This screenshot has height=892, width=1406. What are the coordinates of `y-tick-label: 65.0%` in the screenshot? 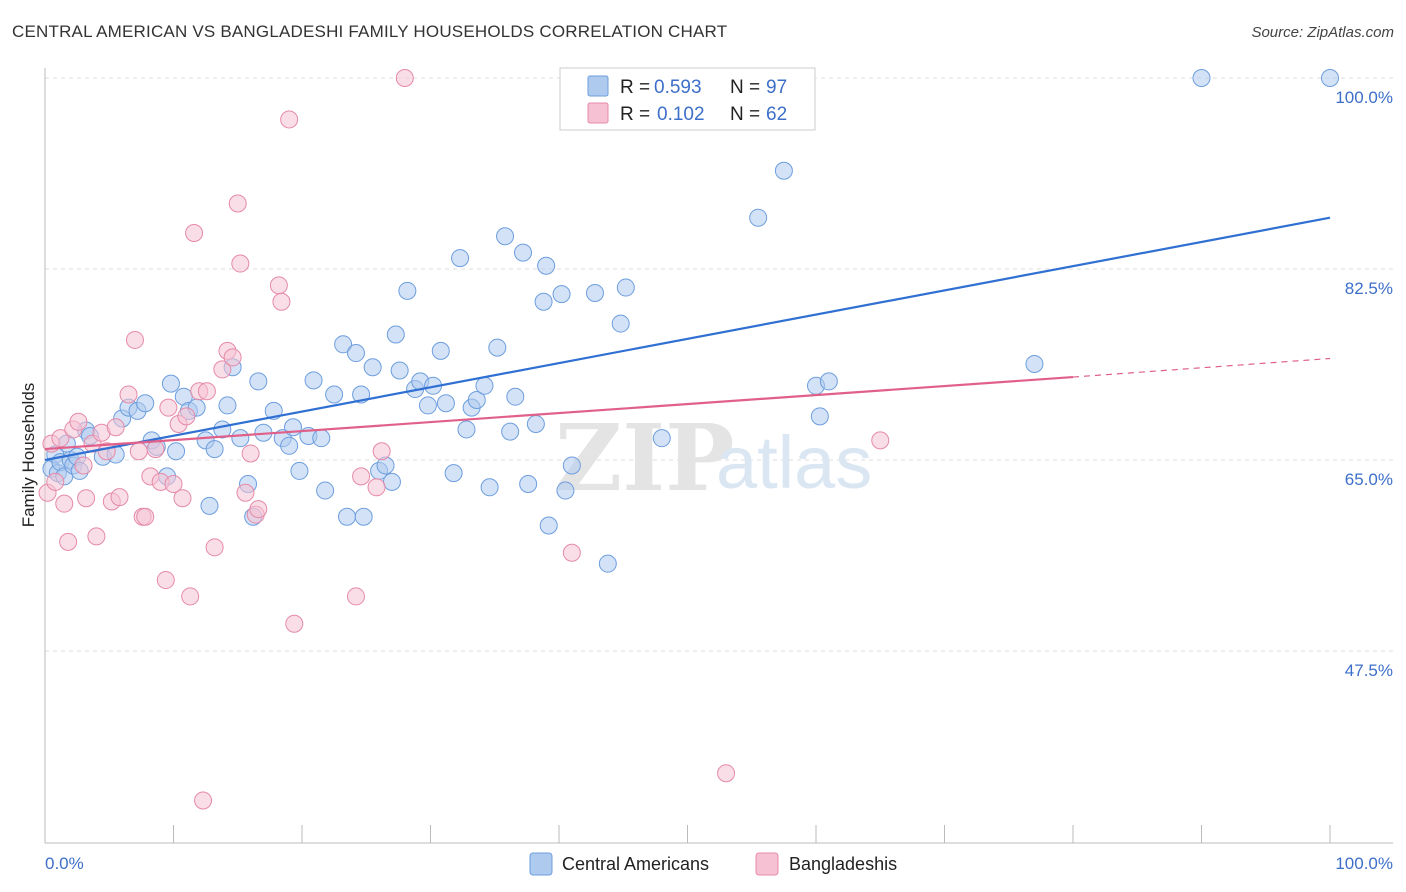 It's located at (1369, 479).